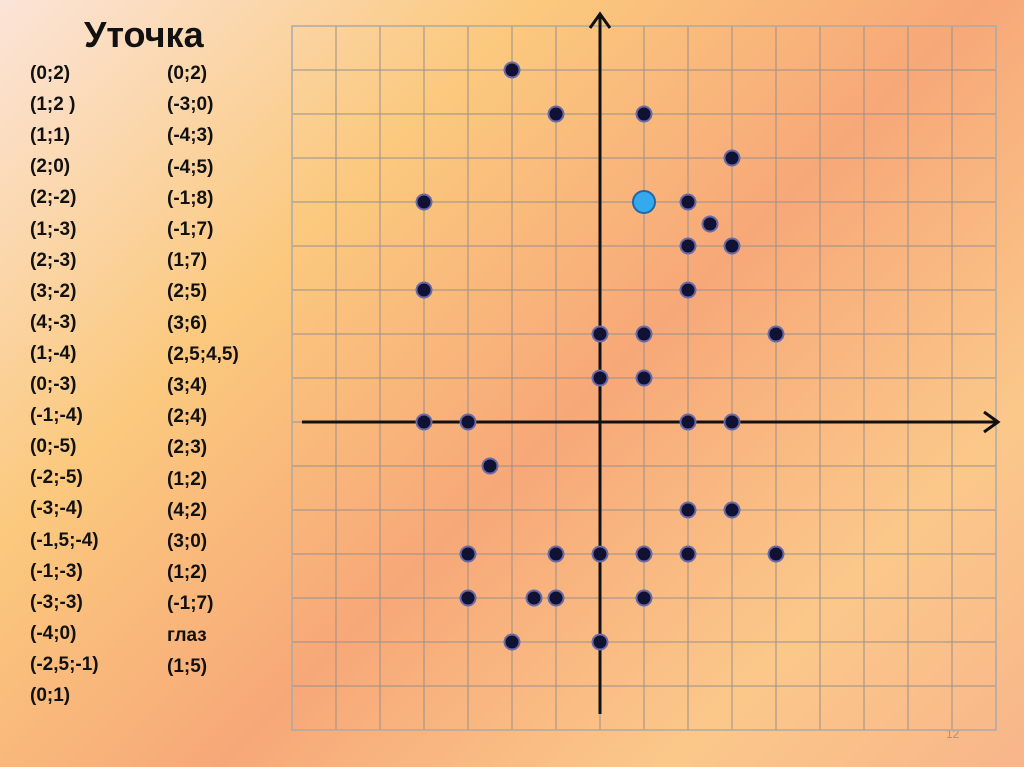 This screenshot has width=1024, height=767. Describe the element at coordinates (56, 509) in the screenshot. I see `coordinate-text: (-3;-4)` at that location.